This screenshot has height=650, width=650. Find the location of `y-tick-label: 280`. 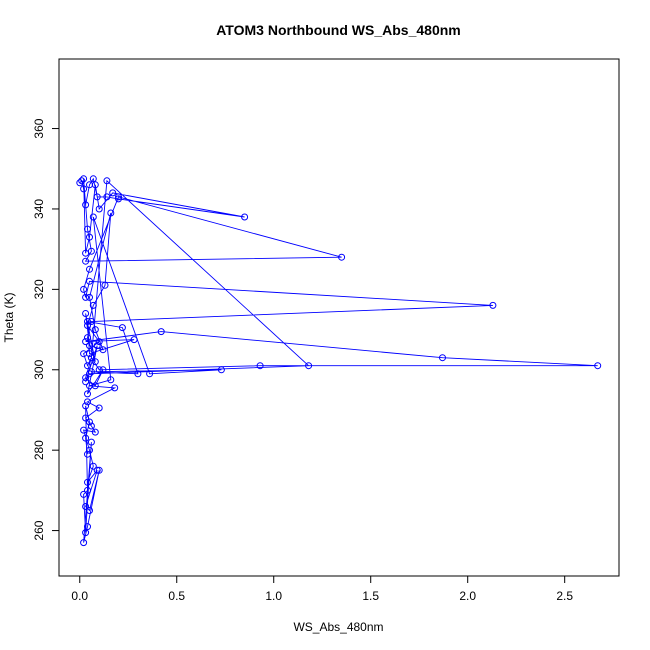

y-tick-label: 280 is located at coordinates (39, 450).